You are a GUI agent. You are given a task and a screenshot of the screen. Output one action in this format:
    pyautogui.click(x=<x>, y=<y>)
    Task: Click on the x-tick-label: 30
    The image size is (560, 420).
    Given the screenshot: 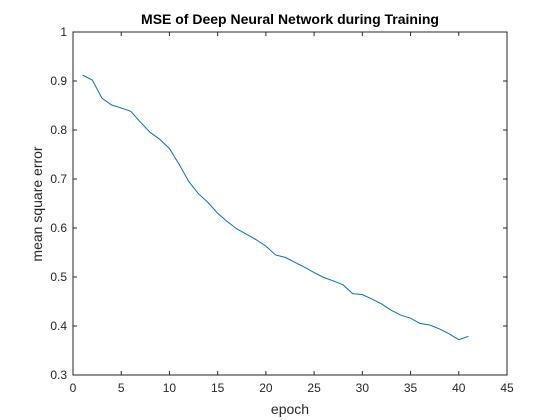 What is the action you would take?
    pyautogui.click(x=363, y=388)
    